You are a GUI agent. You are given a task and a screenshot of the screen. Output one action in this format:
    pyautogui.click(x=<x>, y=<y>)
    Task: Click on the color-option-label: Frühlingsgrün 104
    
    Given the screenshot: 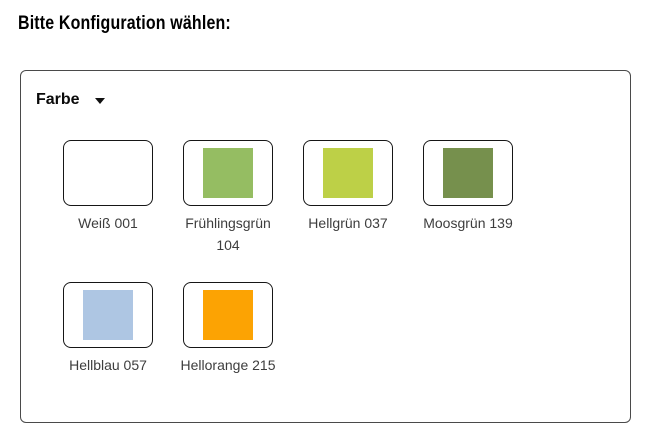 What is the action you would take?
    pyautogui.click(x=228, y=234)
    